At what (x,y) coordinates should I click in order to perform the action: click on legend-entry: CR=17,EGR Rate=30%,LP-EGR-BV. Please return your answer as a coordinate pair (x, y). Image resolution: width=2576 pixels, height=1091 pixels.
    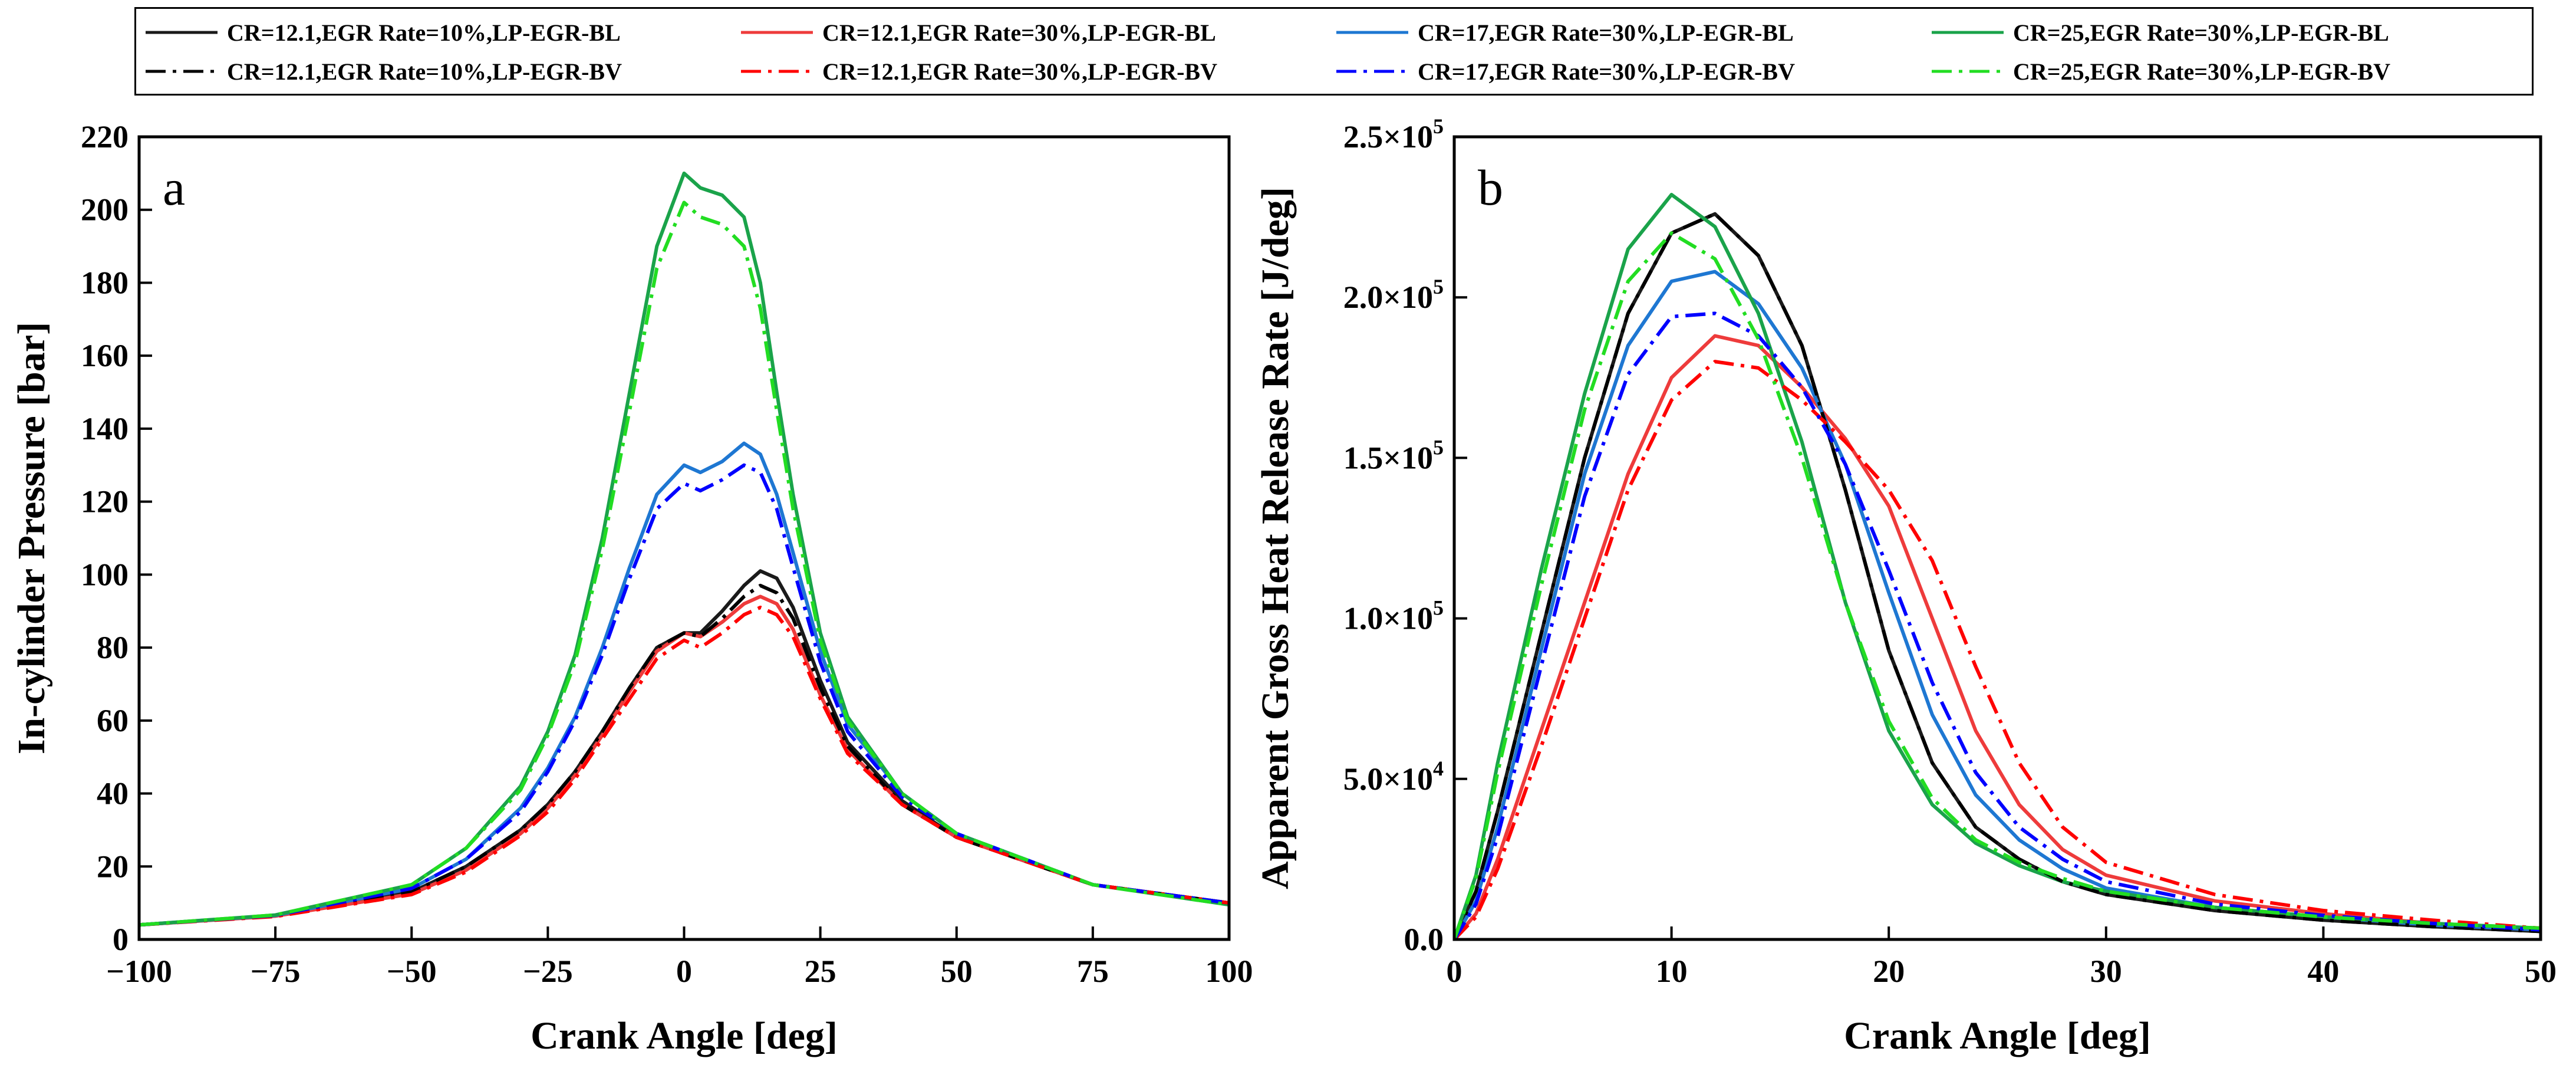
    Looking at the image, I should click on (1564, 71).